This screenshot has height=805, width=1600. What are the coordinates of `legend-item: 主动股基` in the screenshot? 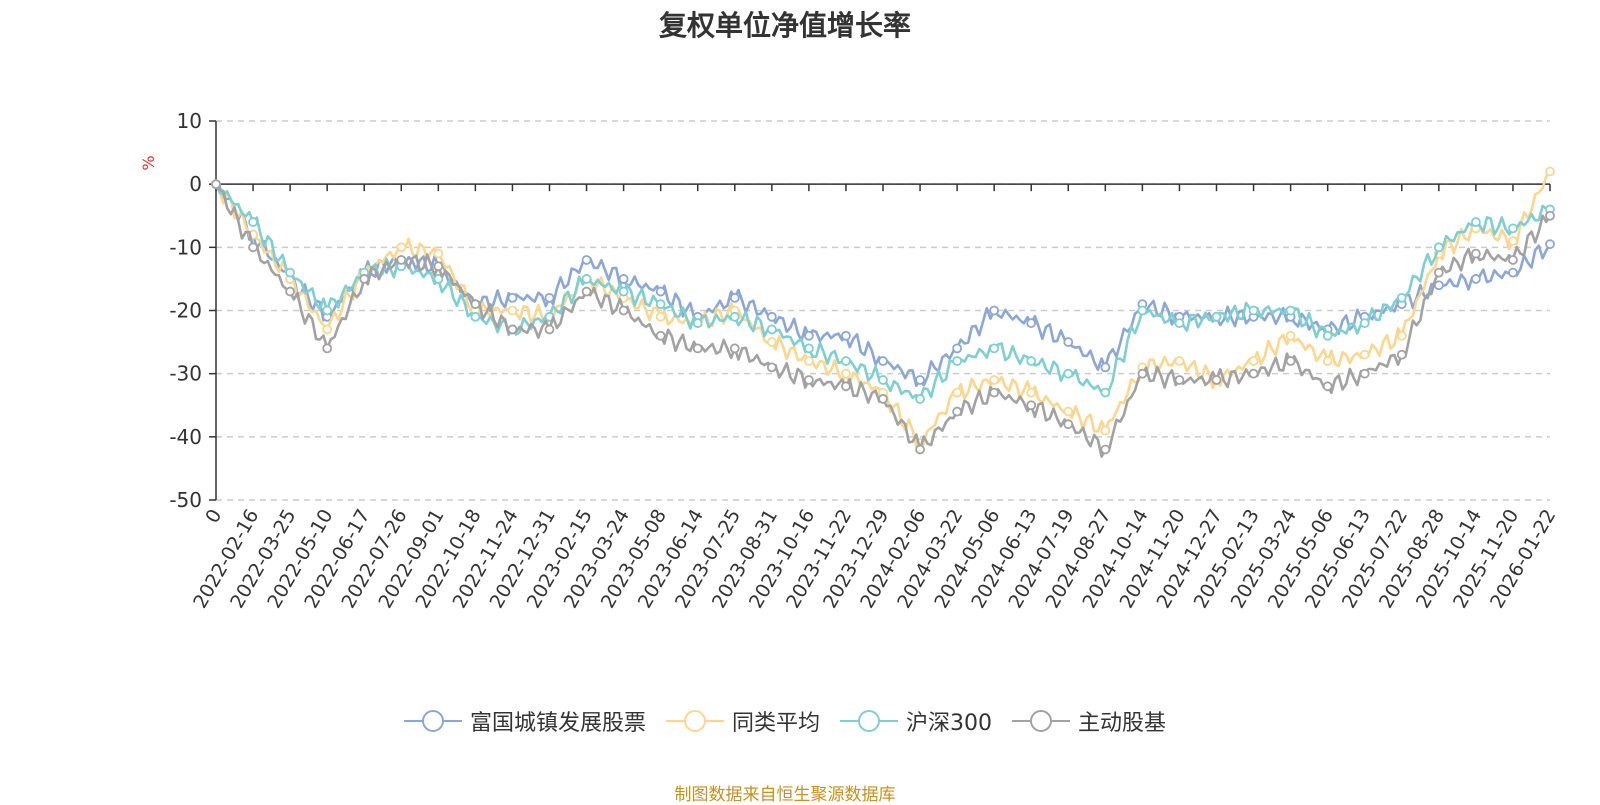 It's located at (1089, 721).